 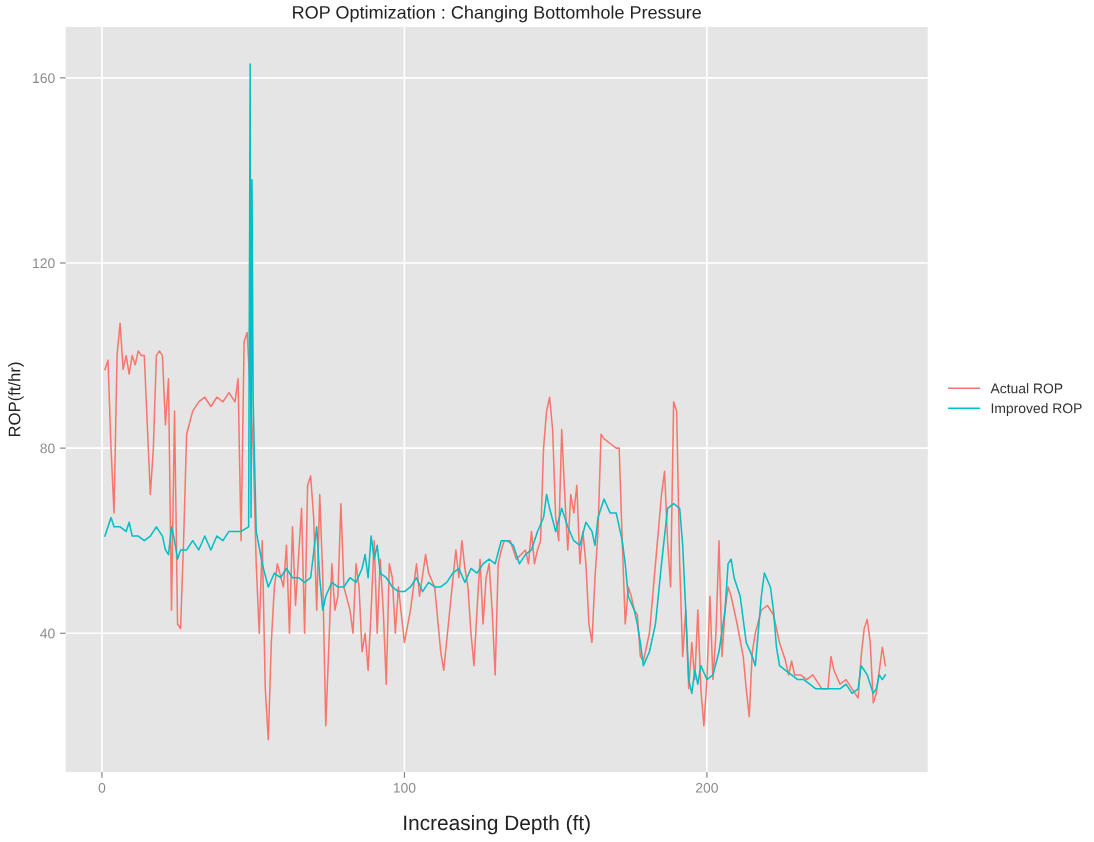 I want to click on y-tick-label: 120, so click(x=44, y=263).